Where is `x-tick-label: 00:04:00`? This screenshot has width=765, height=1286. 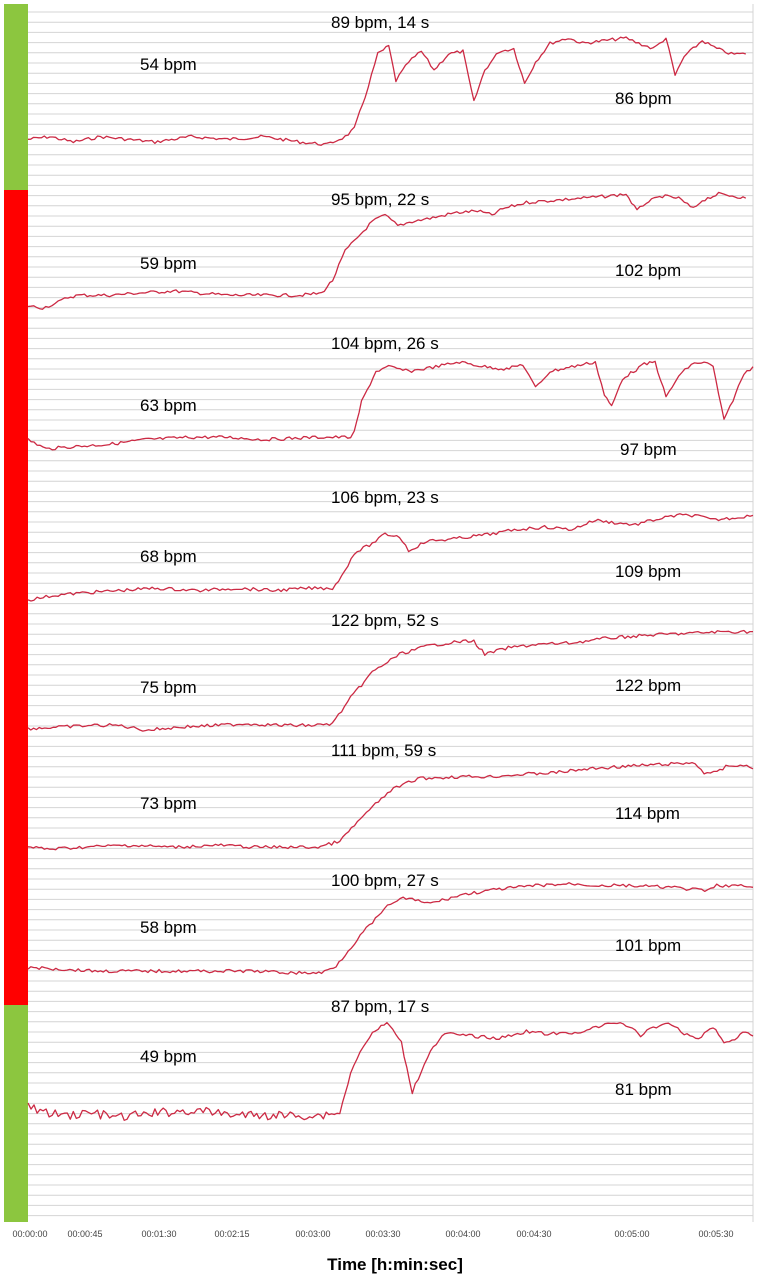 x-tick-label: 00:04:00 is located at coordinates (462, 1234).